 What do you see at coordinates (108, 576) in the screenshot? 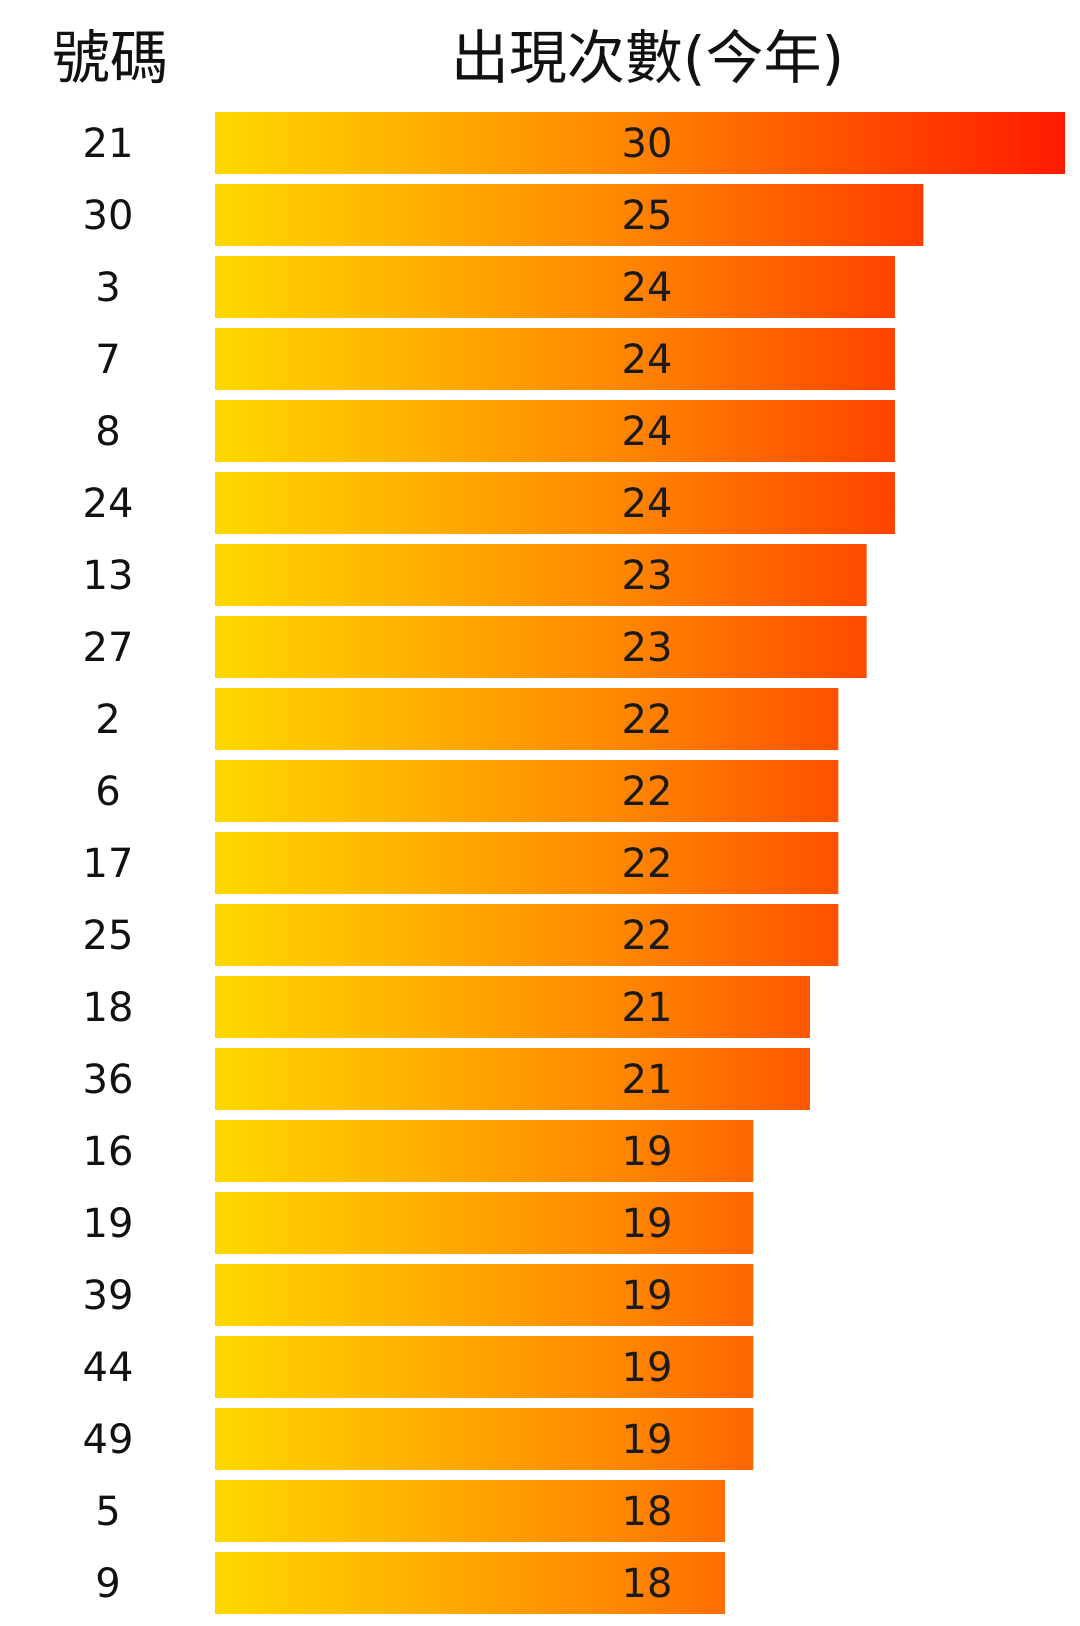
I see `number-label: 13` at bounding box center [108, 576].